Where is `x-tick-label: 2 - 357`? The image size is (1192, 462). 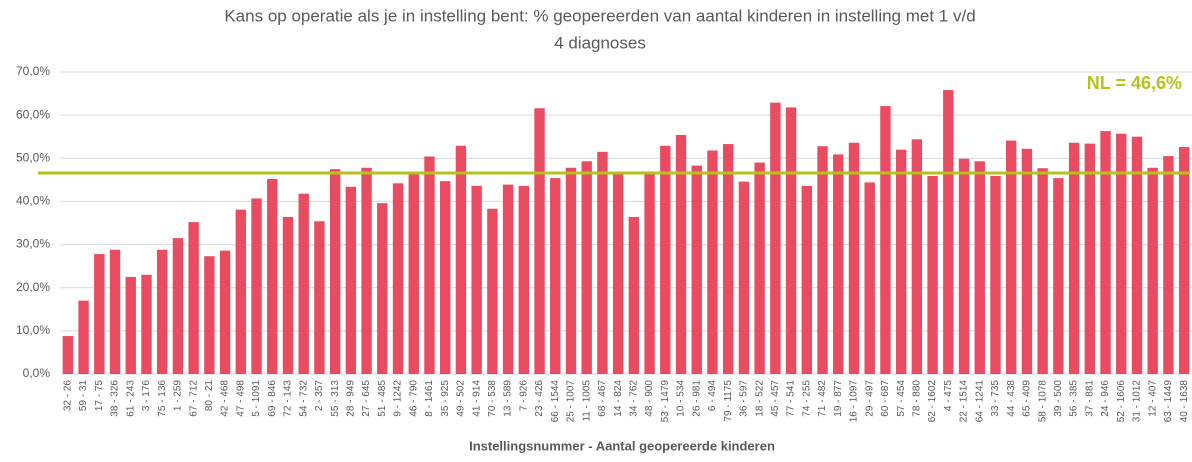
x-tick-label: 2 - 357 is located at coordinates (319, 396).